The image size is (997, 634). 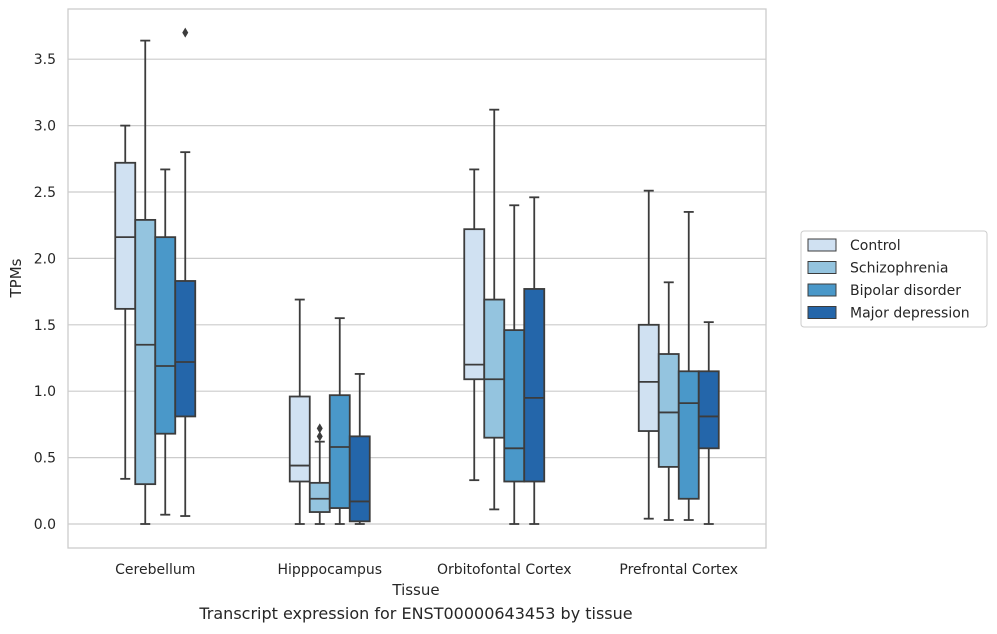 What do you see at coordinates (45, 60) in the screenshot?
I see `y-tick-label: 3.5` at bounding box center [45, 60].